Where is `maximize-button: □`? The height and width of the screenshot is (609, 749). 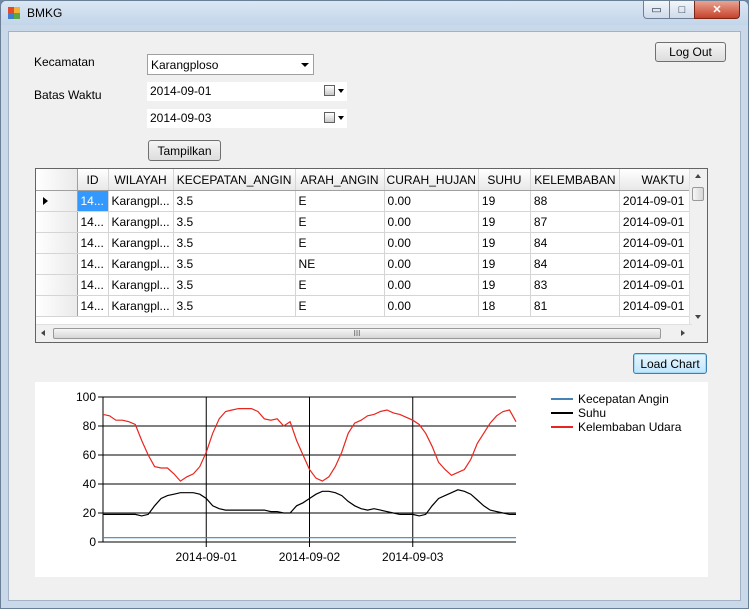
maximize-button: □ is located at coordinates (682, 10).